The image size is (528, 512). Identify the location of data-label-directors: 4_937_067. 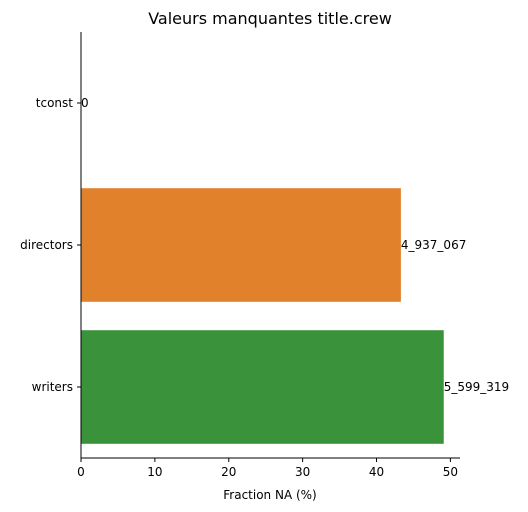
(433, 245).